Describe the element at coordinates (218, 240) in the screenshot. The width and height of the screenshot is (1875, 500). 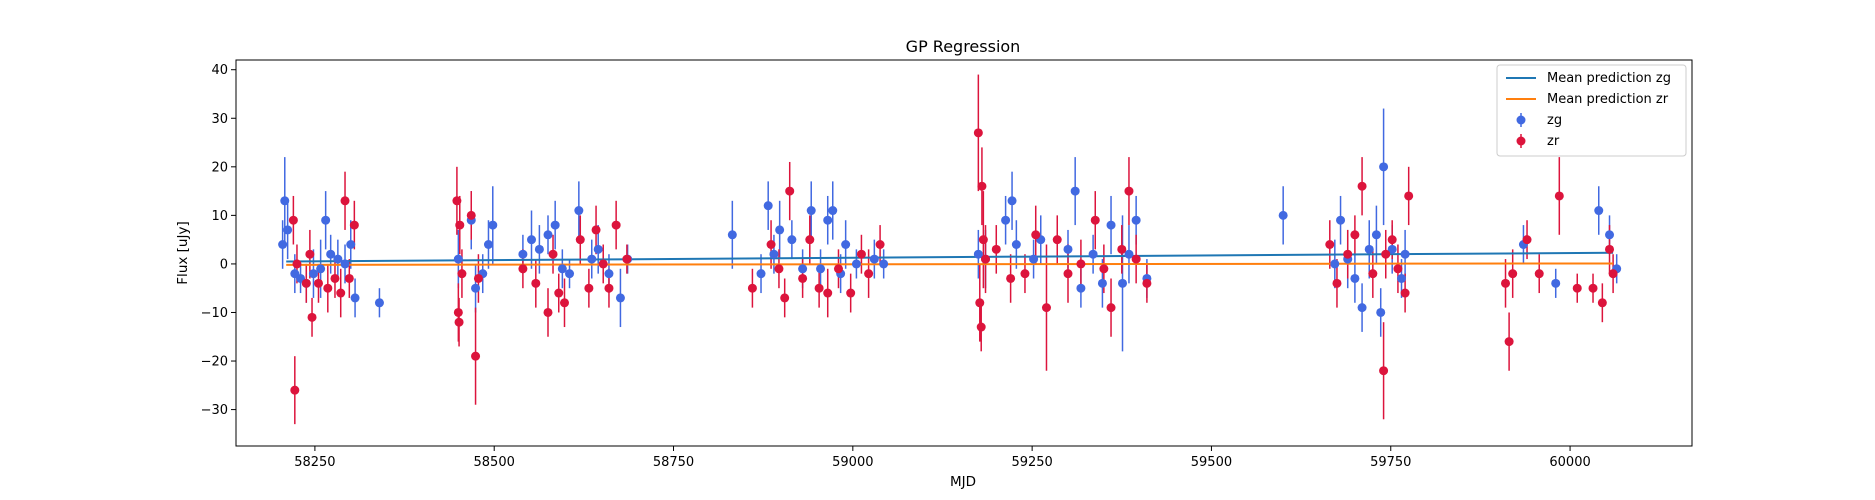
I see `y-axis: −30 −20 −10 0 10 20 30 40` at that location.